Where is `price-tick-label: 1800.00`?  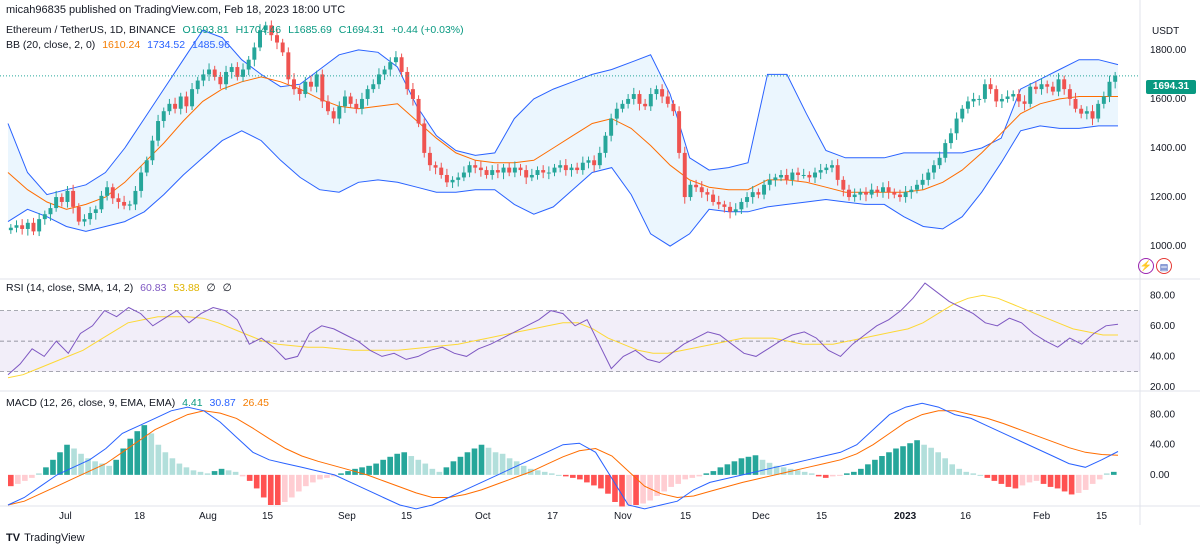 price-tick-label: 1800.00 is located at coordinates (1168, 50).